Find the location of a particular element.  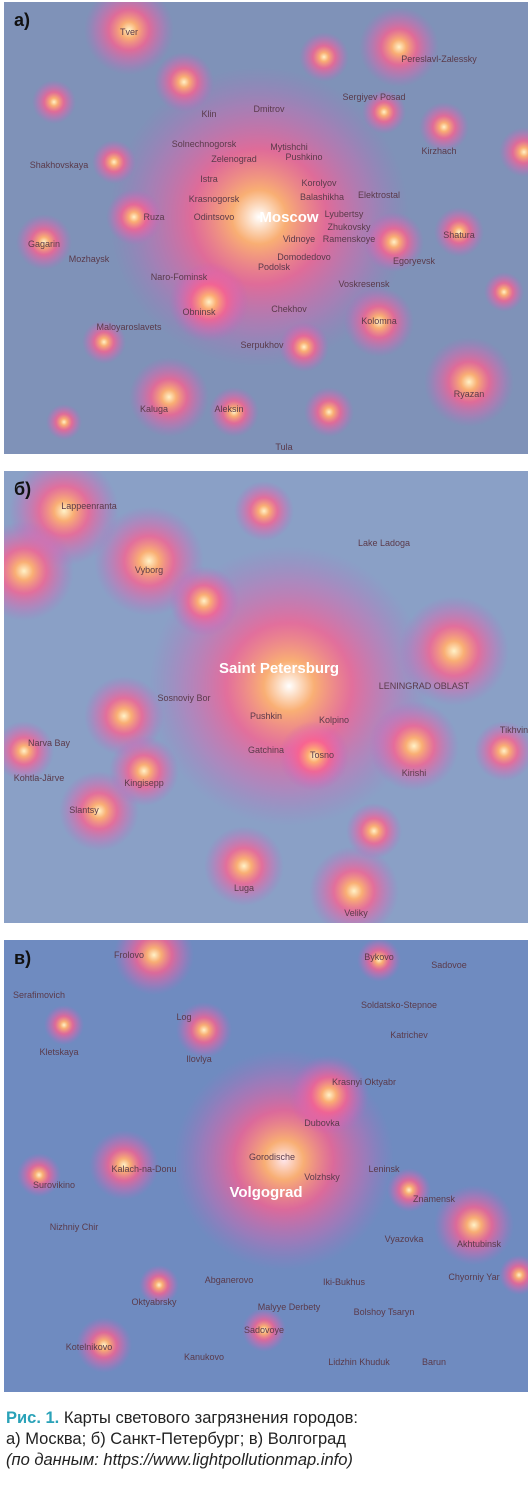

city-label: Kolpino is located at coordinates (334, 720).